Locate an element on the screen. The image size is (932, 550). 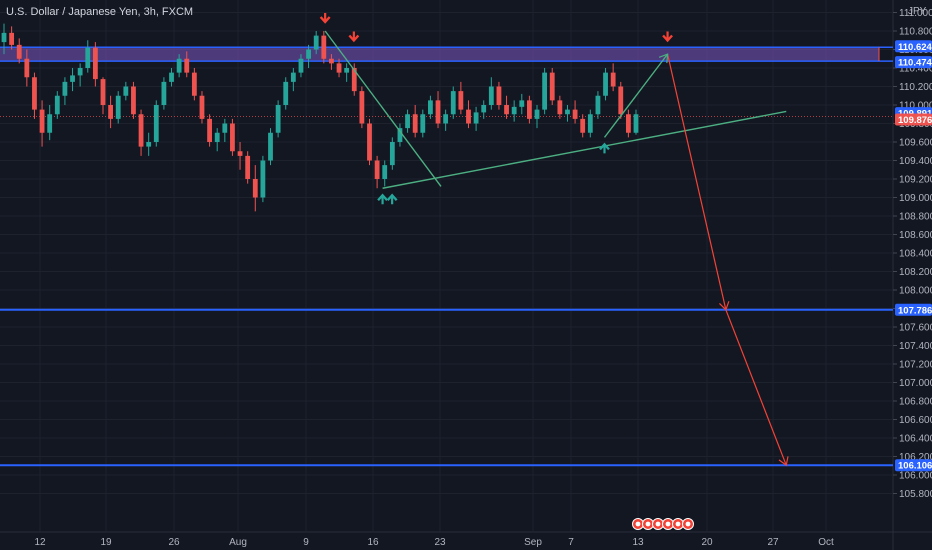
x-tick-label: 19 is located at coordinates (106, 542).